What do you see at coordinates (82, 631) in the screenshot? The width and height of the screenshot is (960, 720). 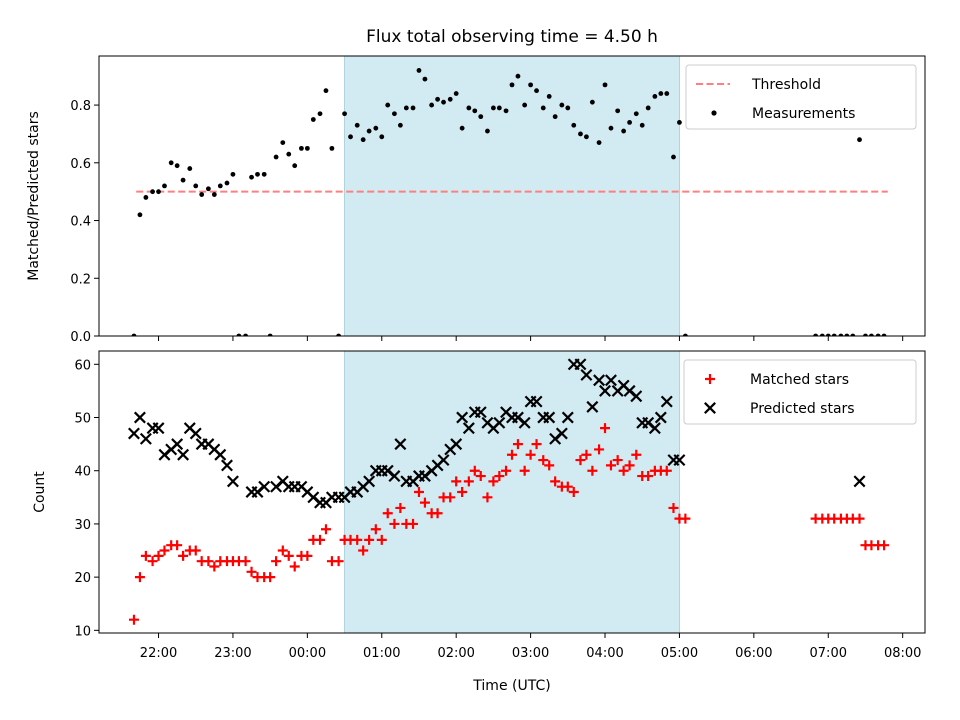 I see `y-tick-label: 10` at bounding box center [82, 631].